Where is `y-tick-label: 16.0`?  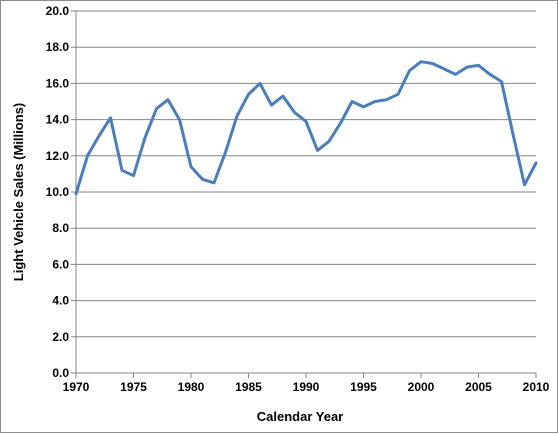
y-tick-label: 16.0 is located at coordinates (58, 83).